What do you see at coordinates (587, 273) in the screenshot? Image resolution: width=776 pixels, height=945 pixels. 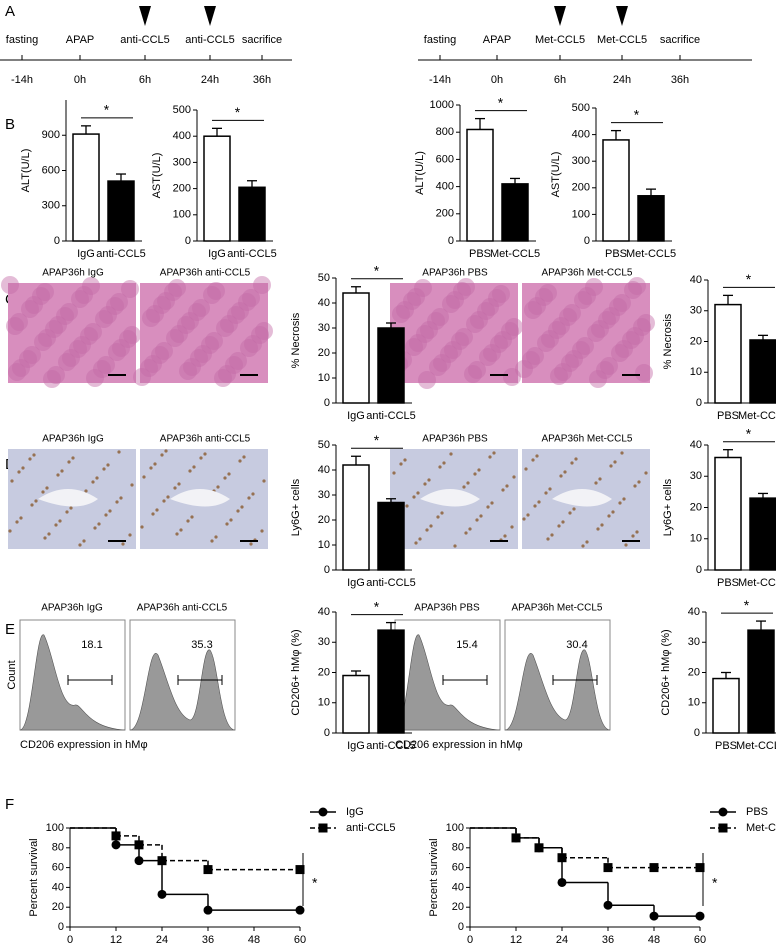 I see `micrograph-label: APAP36h Met-CCL5` at bounding box center [587, 273].